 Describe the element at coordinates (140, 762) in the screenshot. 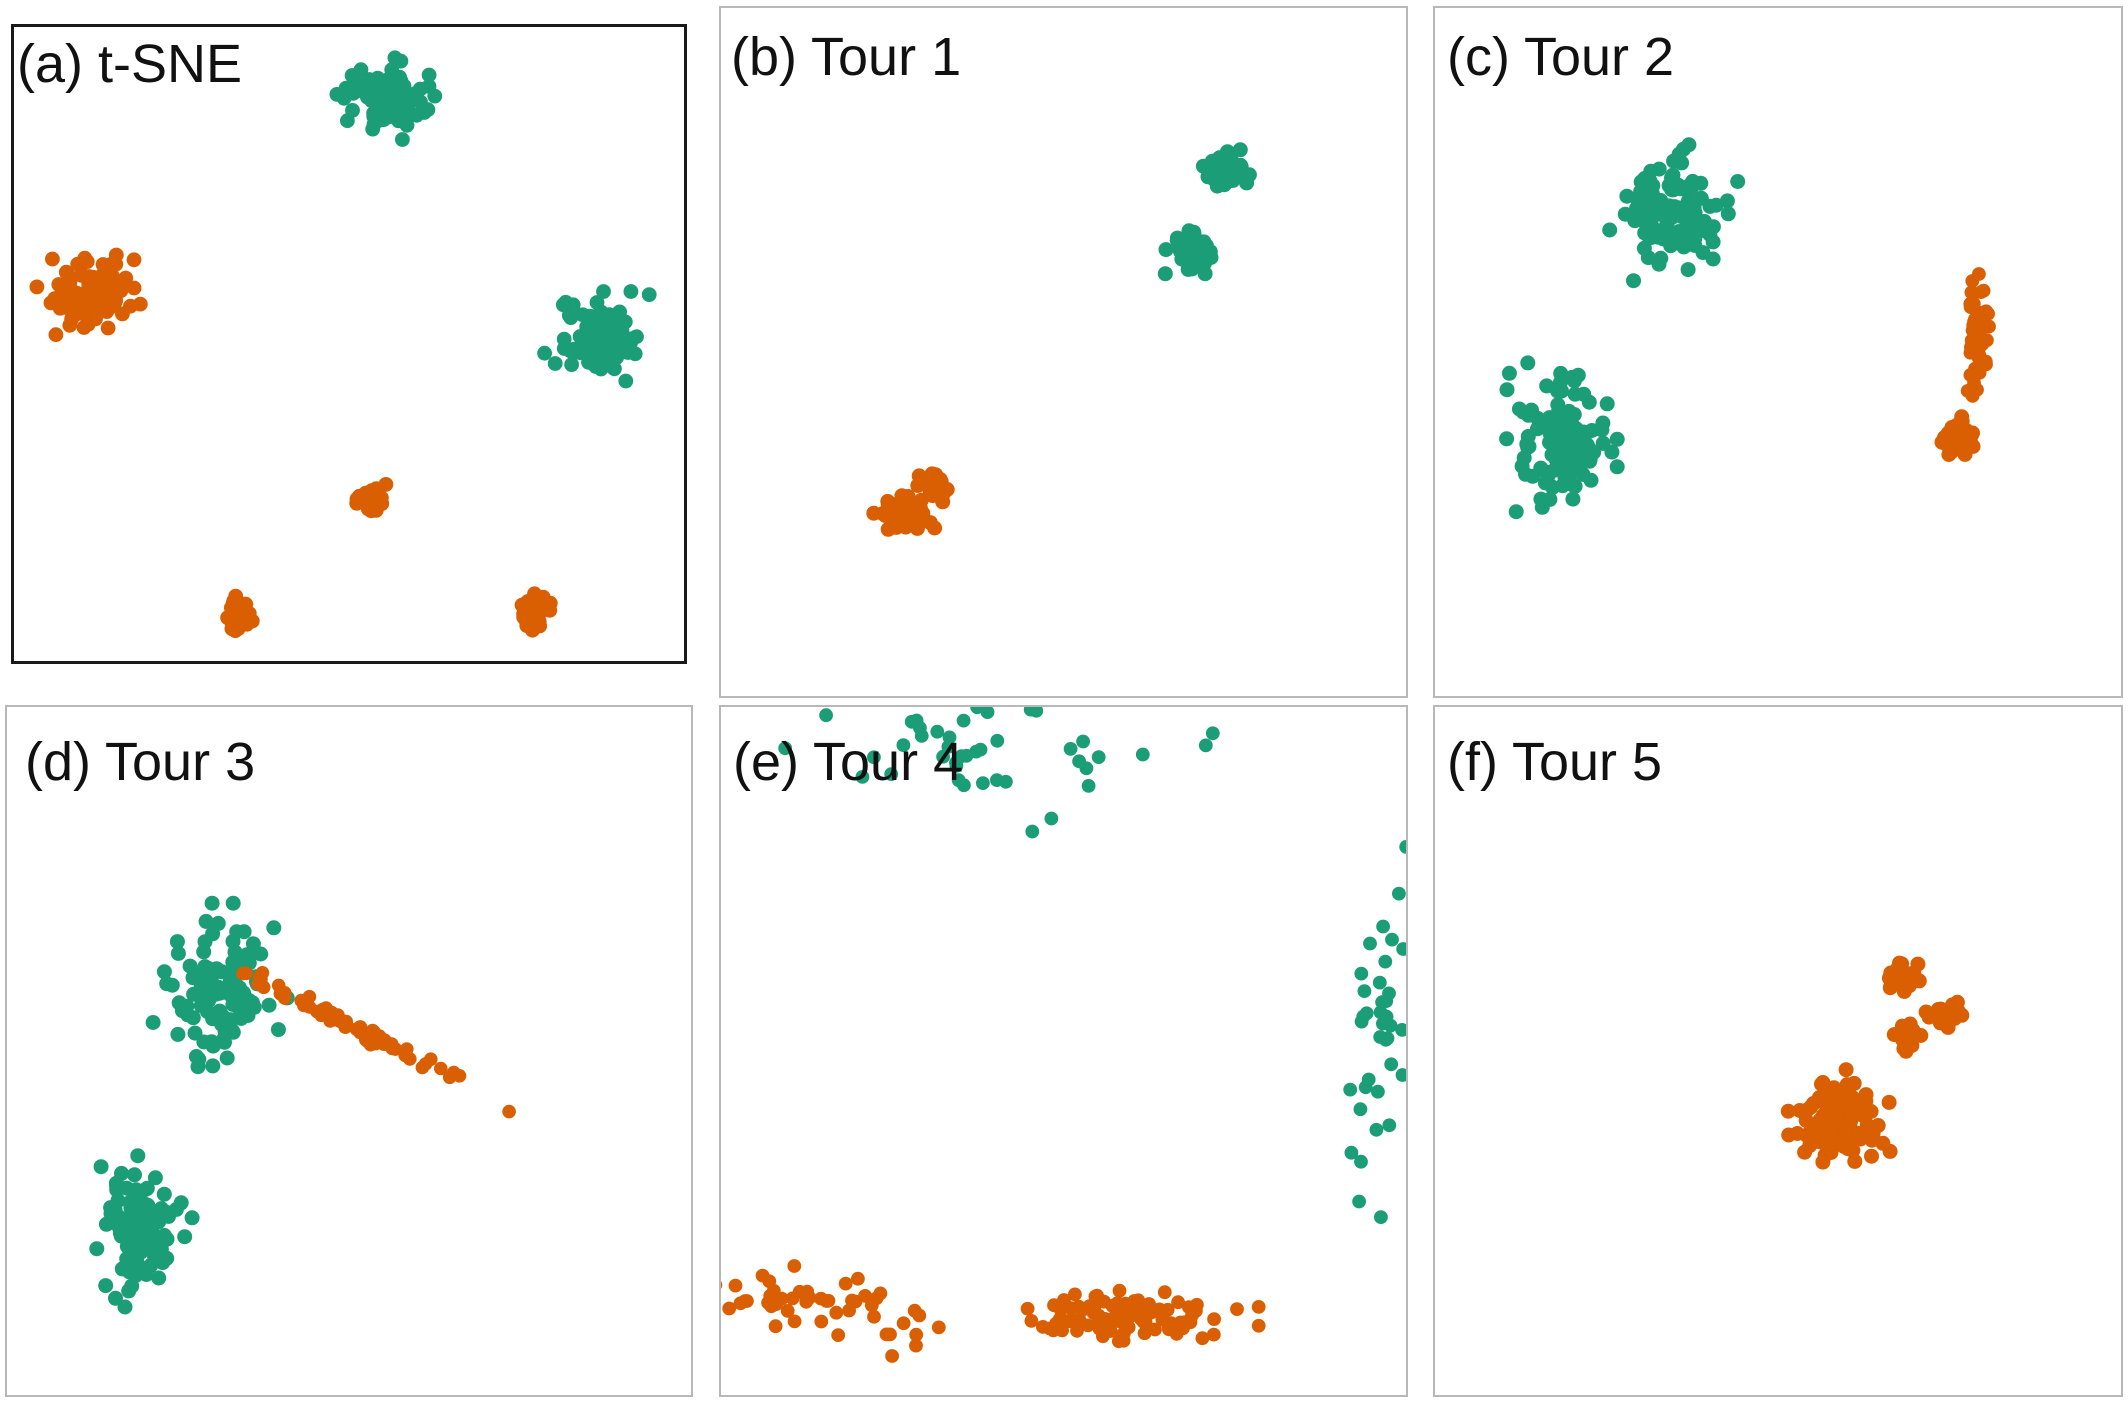

I see `panel-title-tour-3: (d) Tour 3` at that location.